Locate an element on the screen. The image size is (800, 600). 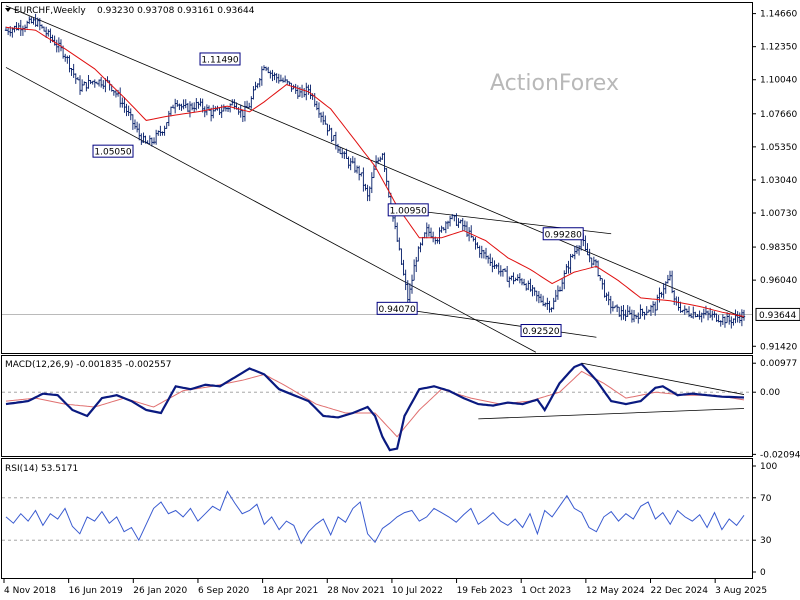
current-price-label: 0.93644 is located at coordinates (777, 316).